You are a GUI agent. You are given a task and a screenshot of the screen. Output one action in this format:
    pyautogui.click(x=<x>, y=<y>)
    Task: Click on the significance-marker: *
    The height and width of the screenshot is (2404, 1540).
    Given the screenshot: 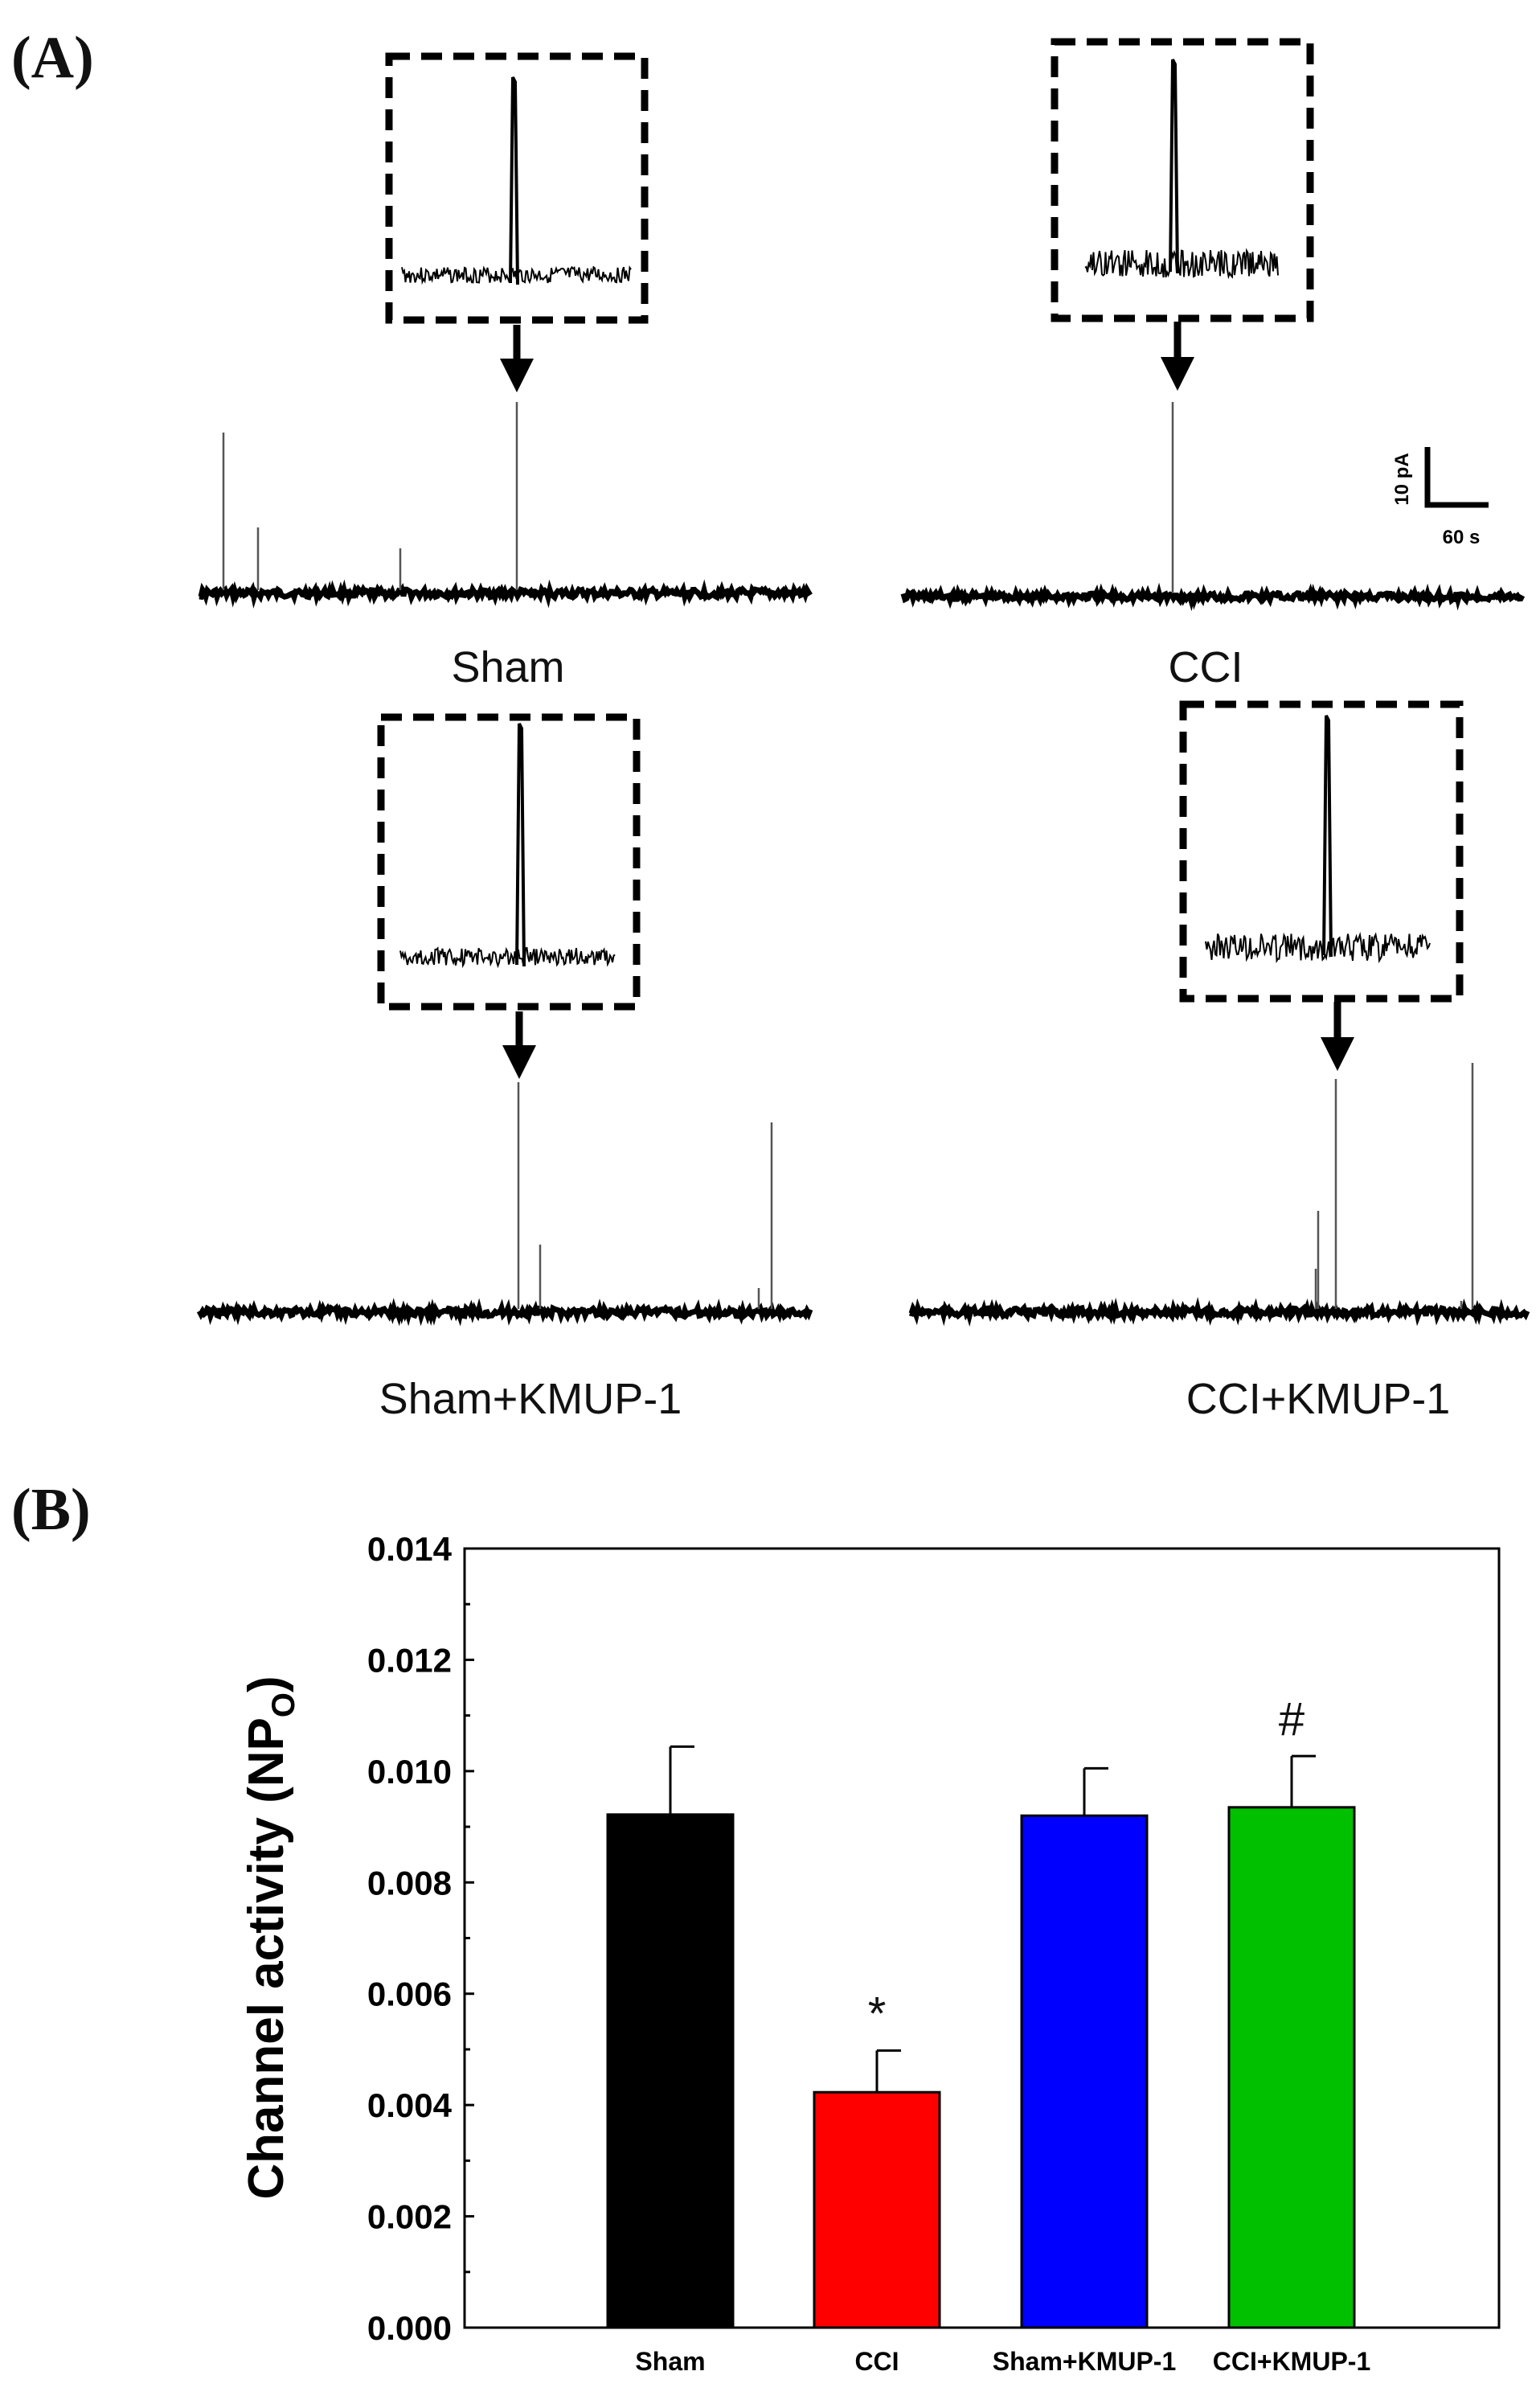 What is the action you would take?
    pyautogui.click(x=878, y=2014)
    